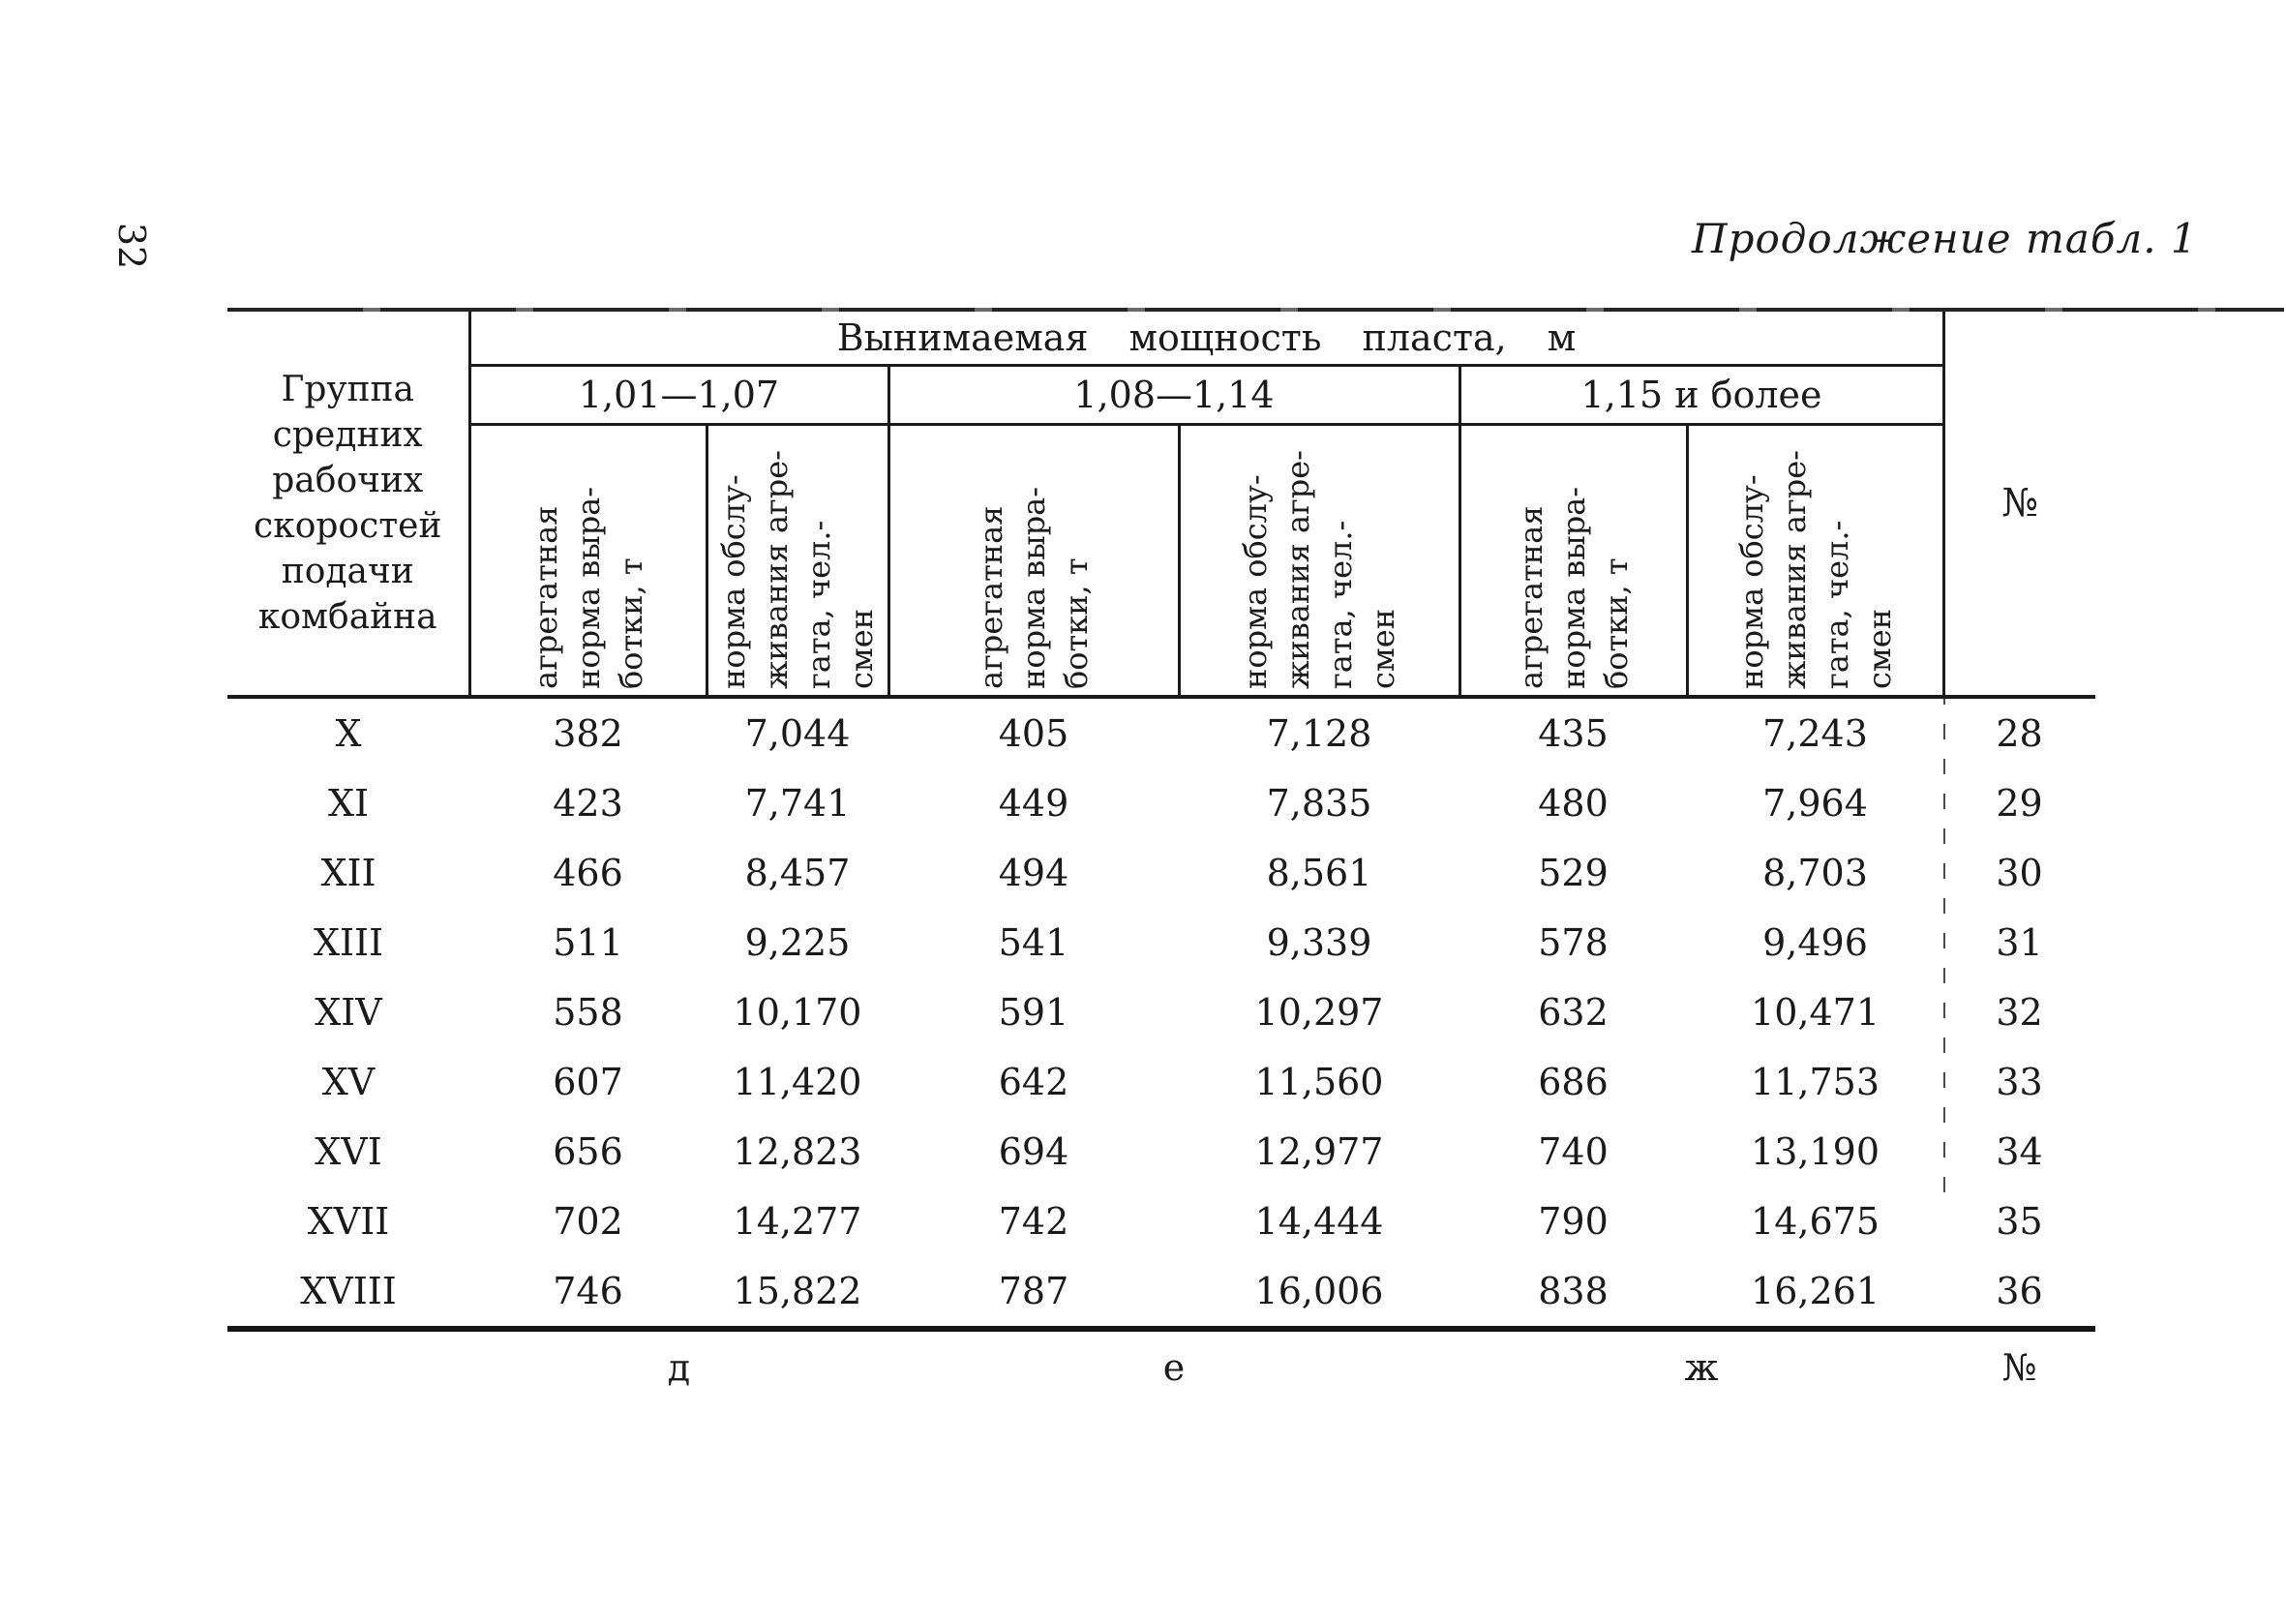 The height and width of the screenshot is (1624, 2286). I want to click on value-cell: 7,243, so click(1815, 733).